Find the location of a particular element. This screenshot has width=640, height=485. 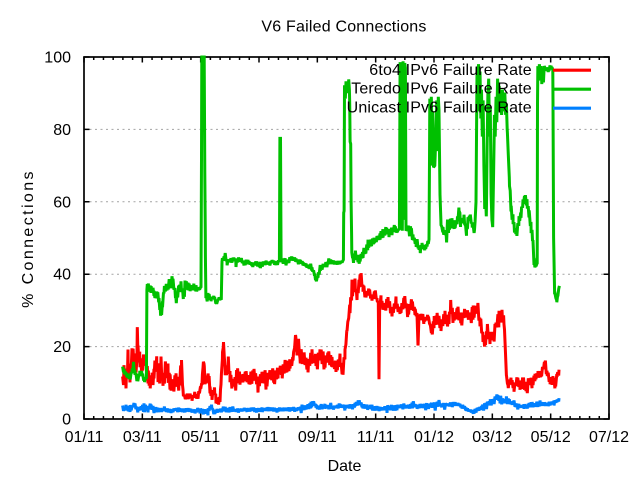

svg-text: 05/12 is located at coordinates (551, 437).